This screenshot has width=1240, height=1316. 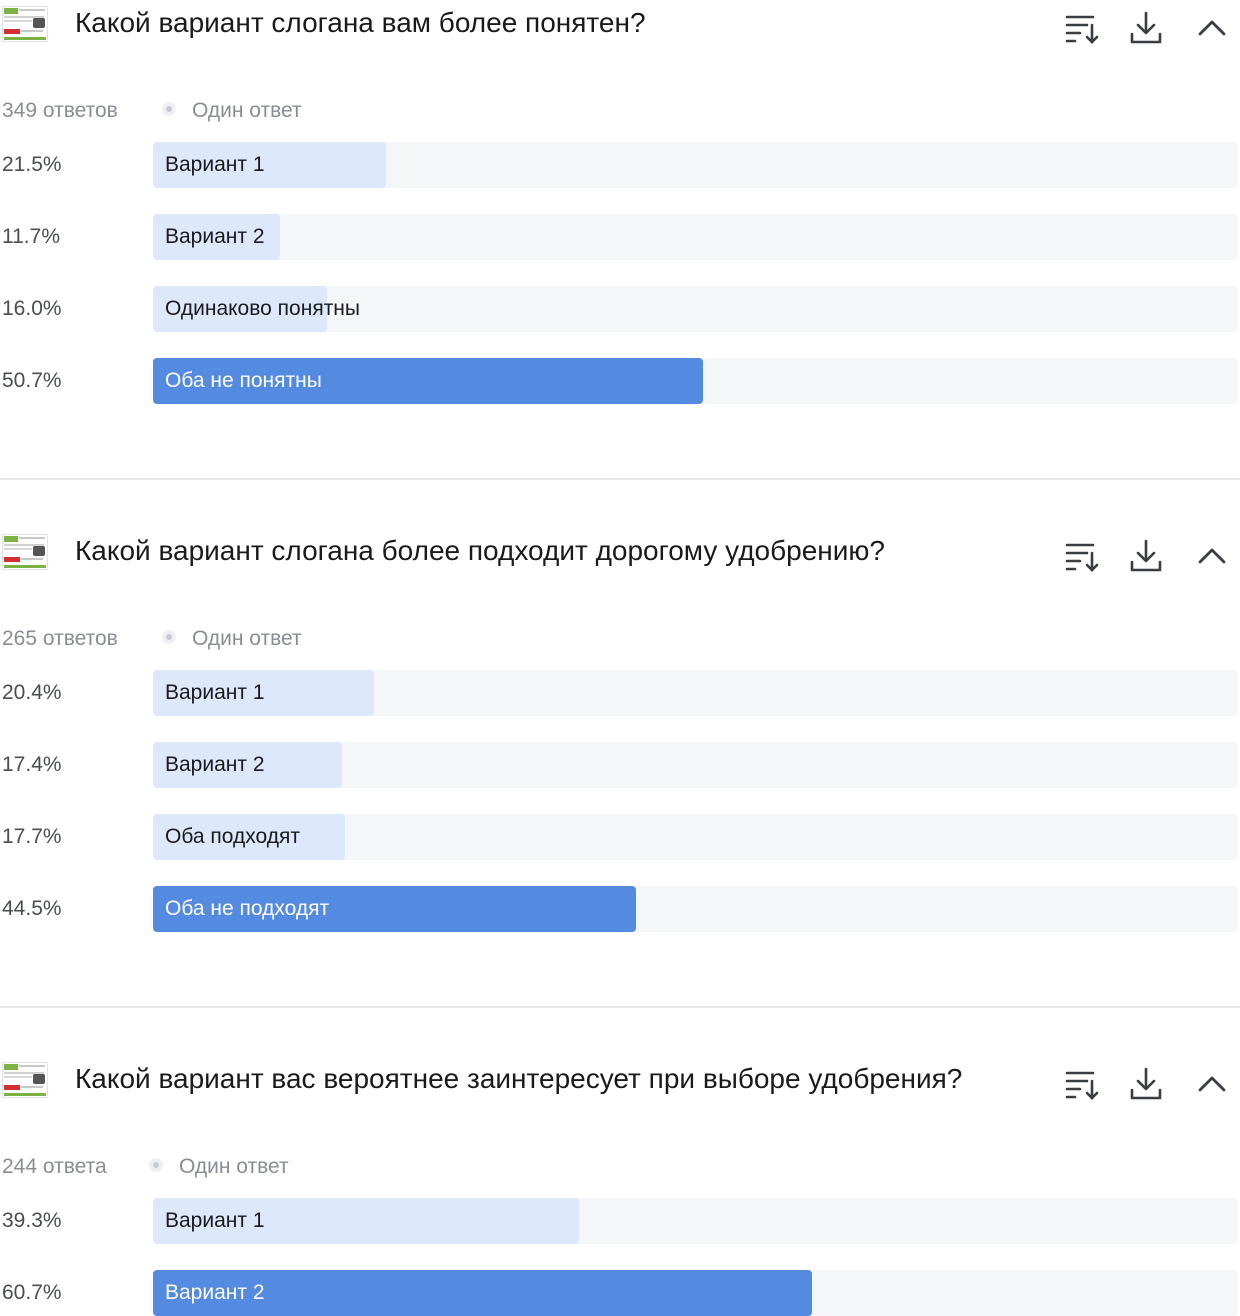 I want to click on option-percent: 20.4%, so click(x=32, y=692).